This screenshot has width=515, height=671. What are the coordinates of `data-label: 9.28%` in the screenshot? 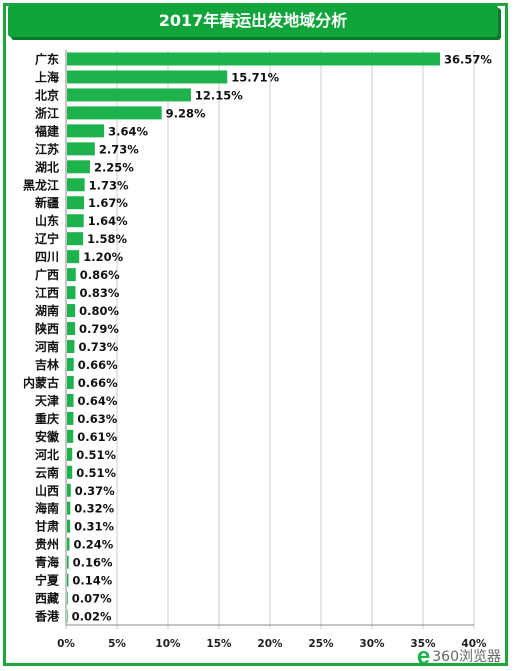 It's located at (186, 113).